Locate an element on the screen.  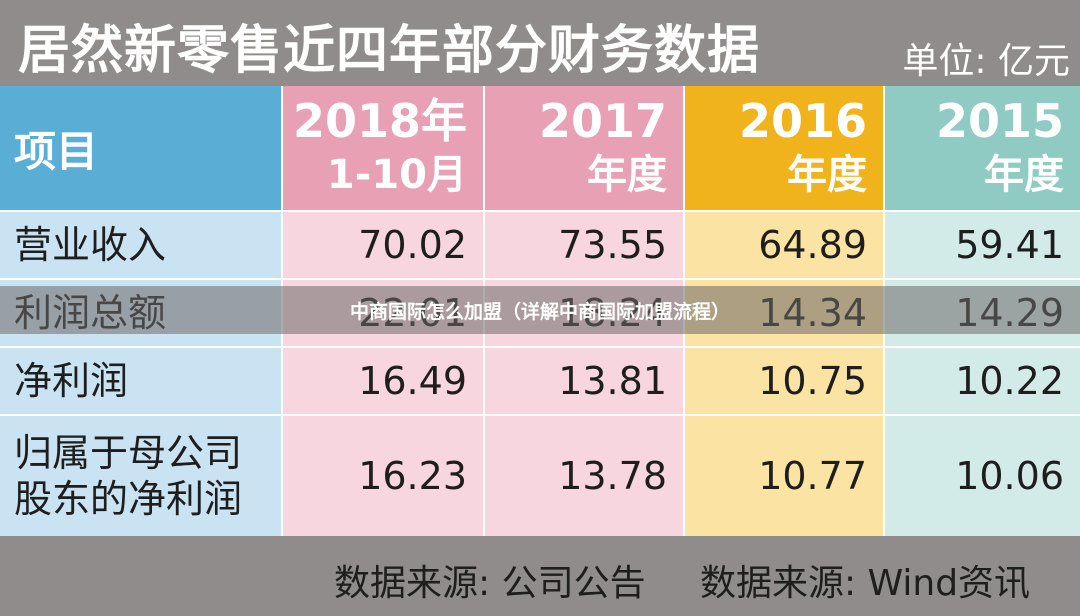
header-column-2: 2017 年度 is located at coordinates (584, 148).